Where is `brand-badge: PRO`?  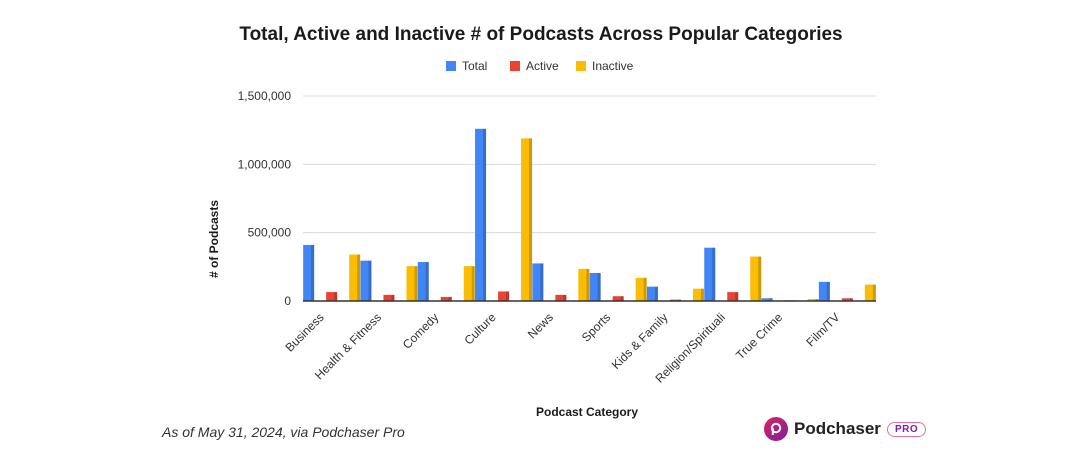
brand-badge: PRO is located at coordinates (906, 429).